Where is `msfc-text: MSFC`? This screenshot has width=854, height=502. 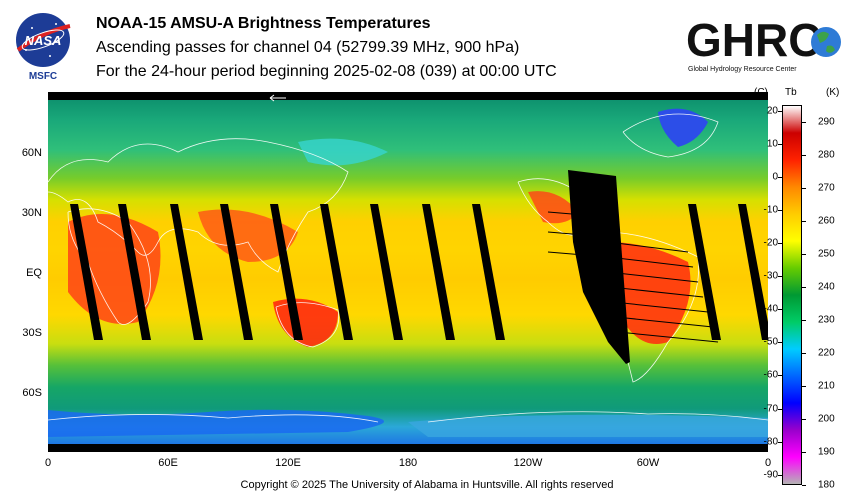 msfc-text: MSFC is located at coordinates (43, 76).